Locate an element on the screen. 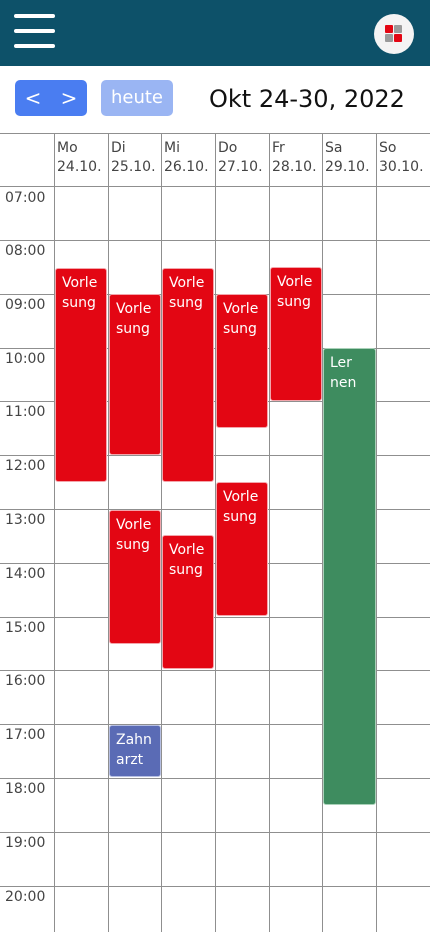 The height and width of the screenshot is (932, 430). week-navigation: < > is located at coordinates (51, 98).